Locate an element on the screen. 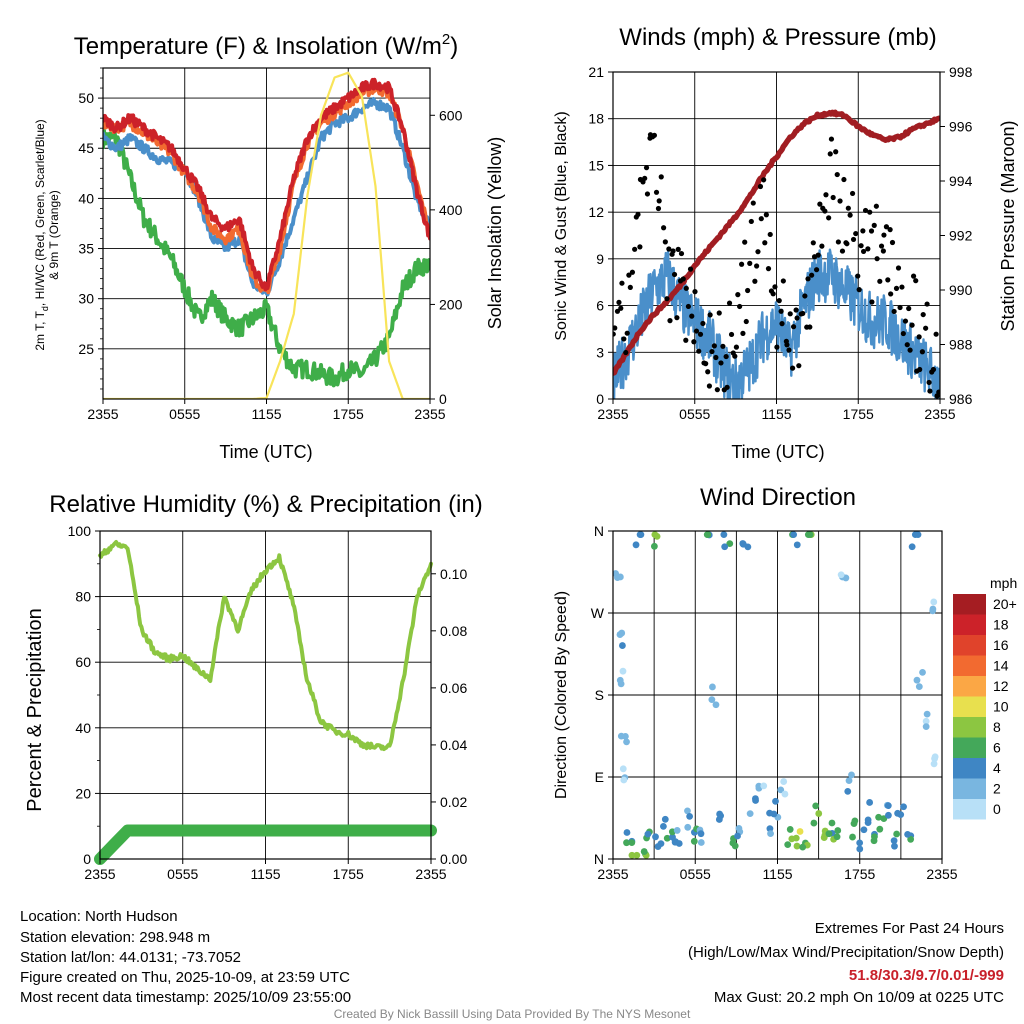  title-close: ) is located at coordinates (454, 46).